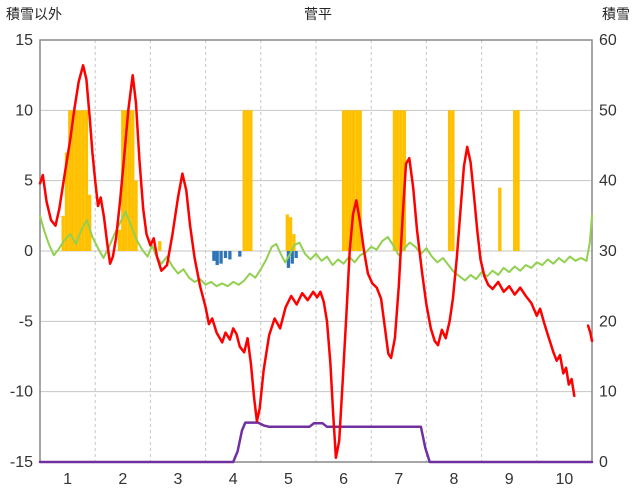 The image size is (636, 501). Describe the element at coordinates (318, 14) in the screenshot. I see `chart-title: 菅平` at that location.